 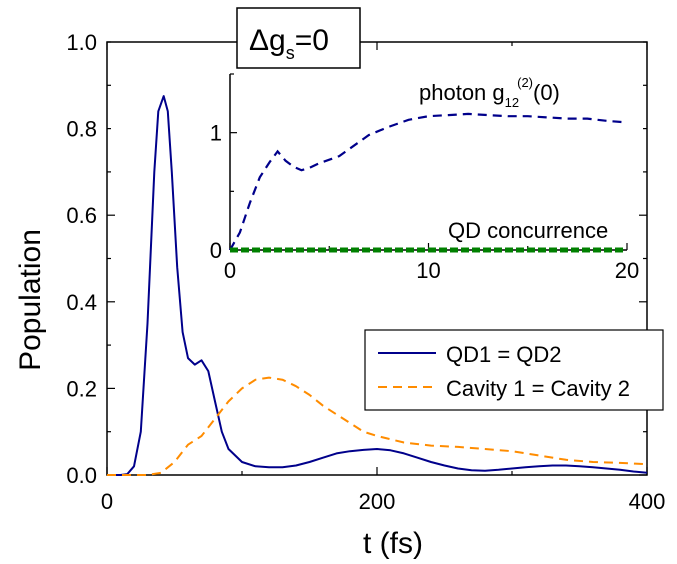 What do you see at coordinates (216, 250) in the screenshot?
I see `inset-y-tick-label: 0` at bounding box center [216, 250].